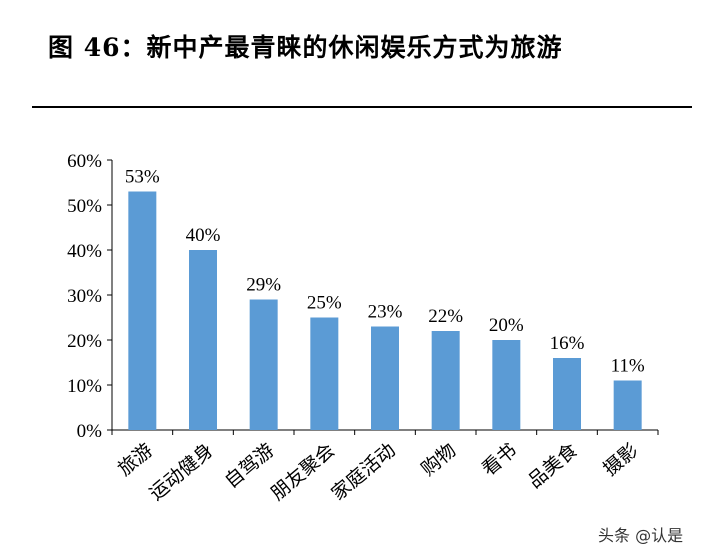 Image resolution: width=706 pixels, height=557 pixels. I want to click on y-tick-label: 40%, so click(84, 251).